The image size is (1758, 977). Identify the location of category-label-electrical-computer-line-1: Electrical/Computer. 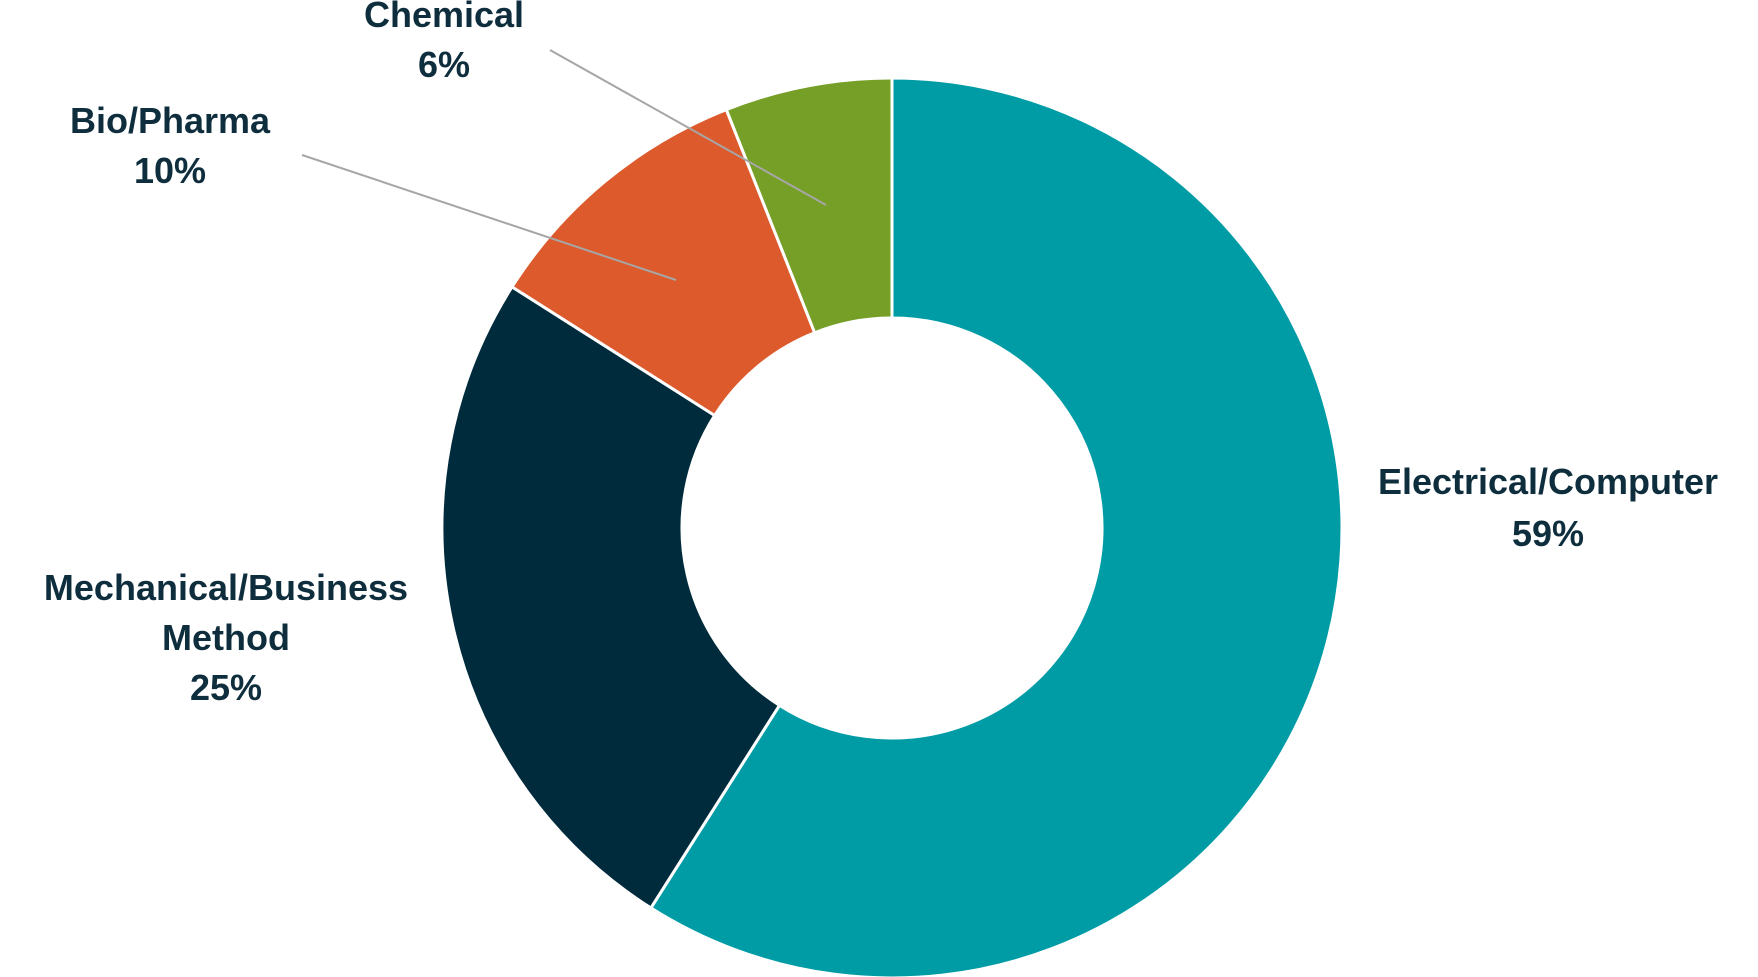
(1548, 481).